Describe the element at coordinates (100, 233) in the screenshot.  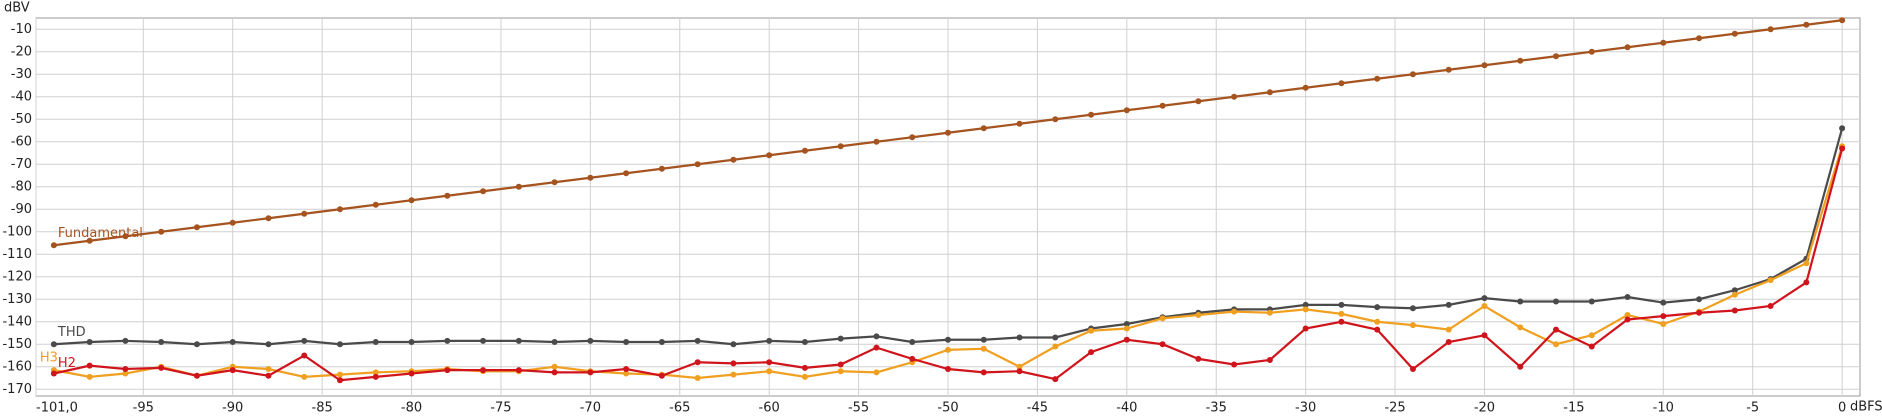
I see `series-label: Fundamental` at that location.